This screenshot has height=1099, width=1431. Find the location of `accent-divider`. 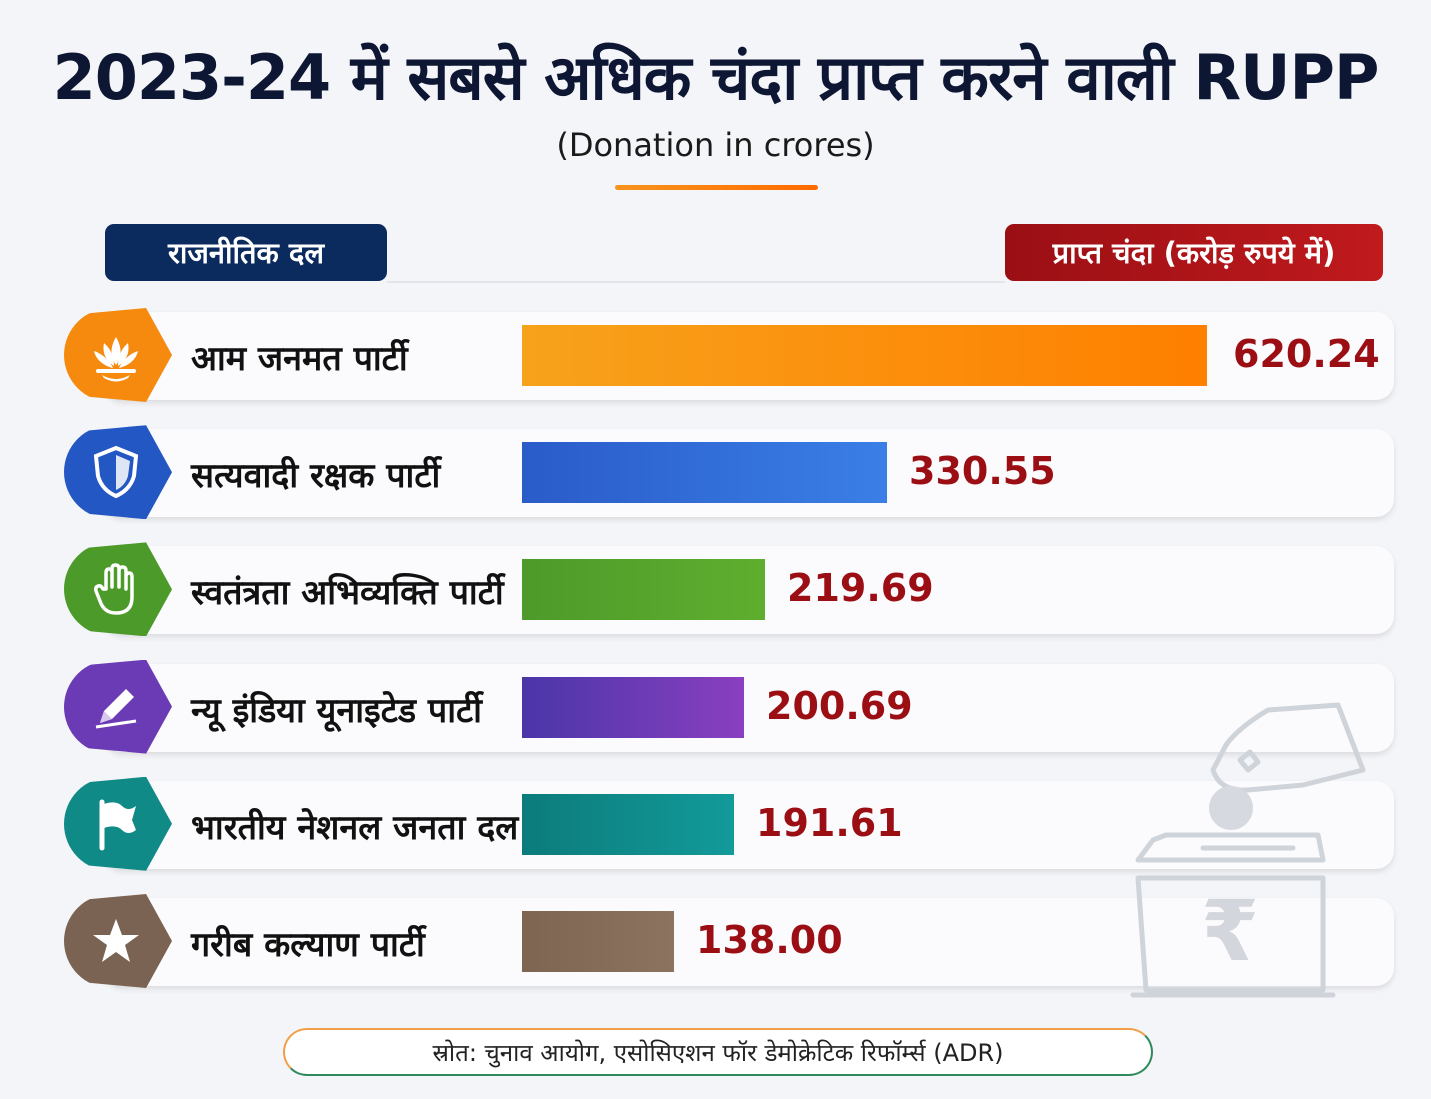

accent-divider is located at coordinates (716, 187).